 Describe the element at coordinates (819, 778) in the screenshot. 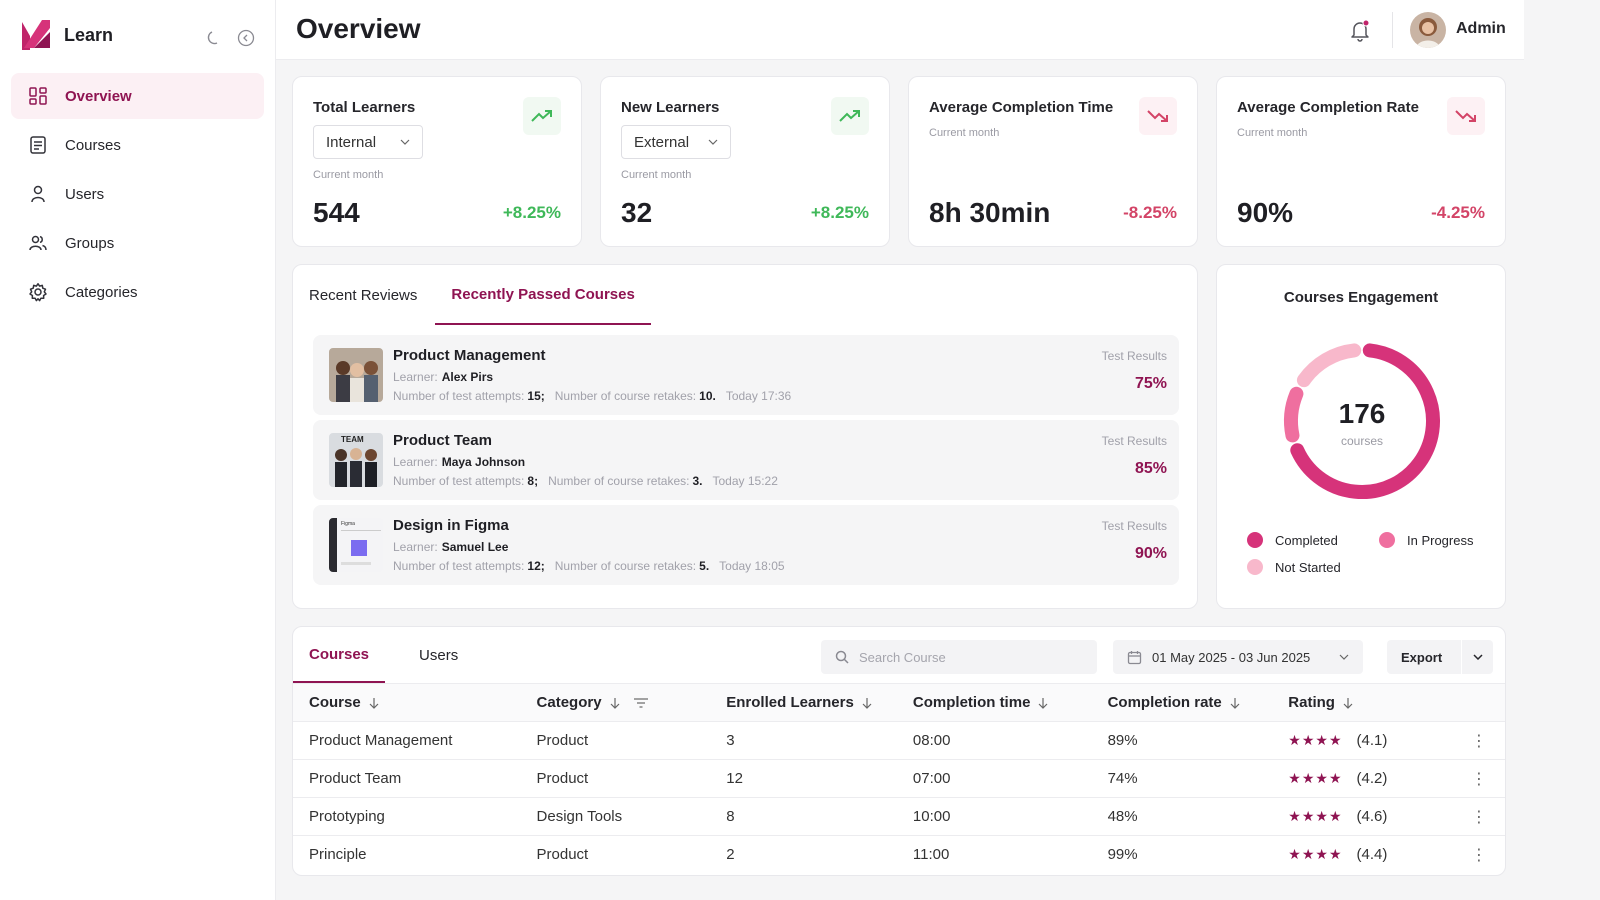

I see `cell-enrolled: 12` at that location.